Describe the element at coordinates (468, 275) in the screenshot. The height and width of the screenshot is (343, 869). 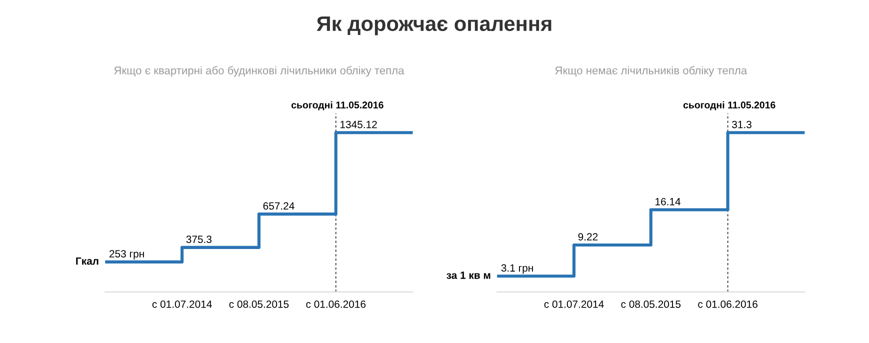
I see `y-axis-title: за 1 кв м` at that location.